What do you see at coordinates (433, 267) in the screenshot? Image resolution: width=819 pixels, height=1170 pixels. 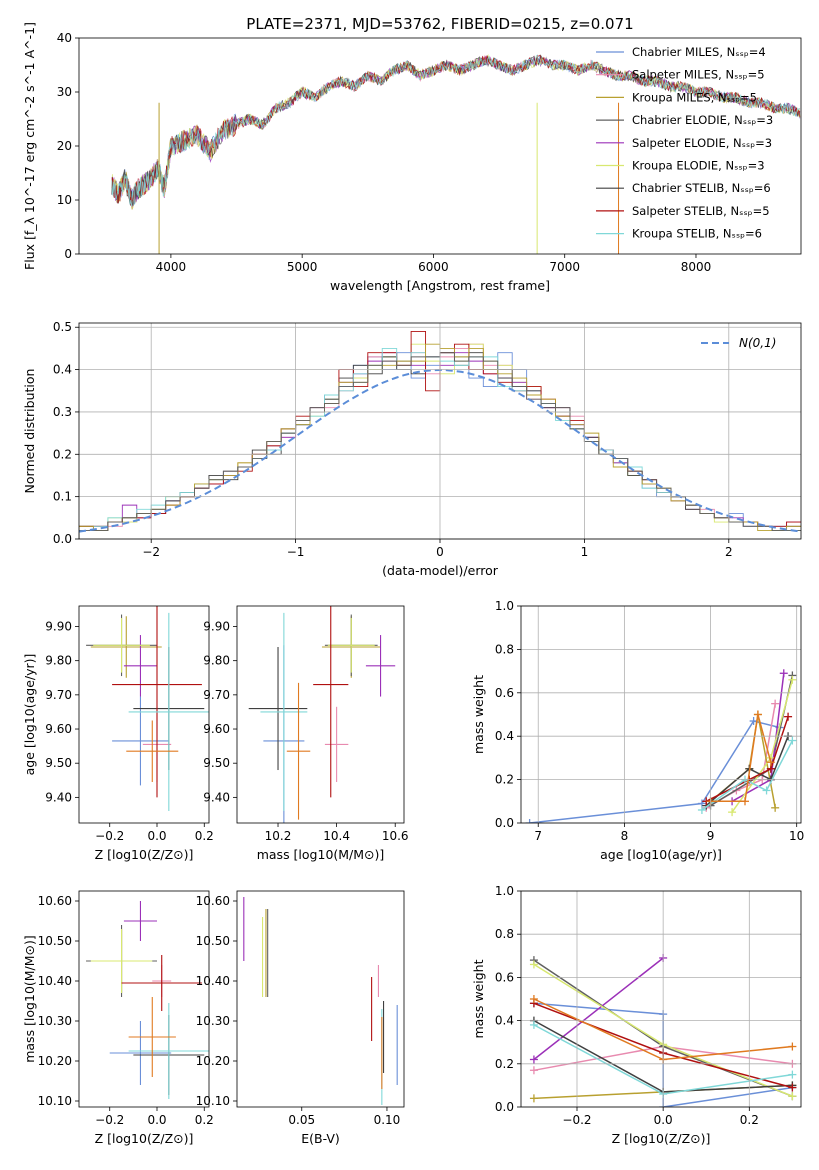 I see `x-tick-label: 6000` at bounding box center [433, 267].